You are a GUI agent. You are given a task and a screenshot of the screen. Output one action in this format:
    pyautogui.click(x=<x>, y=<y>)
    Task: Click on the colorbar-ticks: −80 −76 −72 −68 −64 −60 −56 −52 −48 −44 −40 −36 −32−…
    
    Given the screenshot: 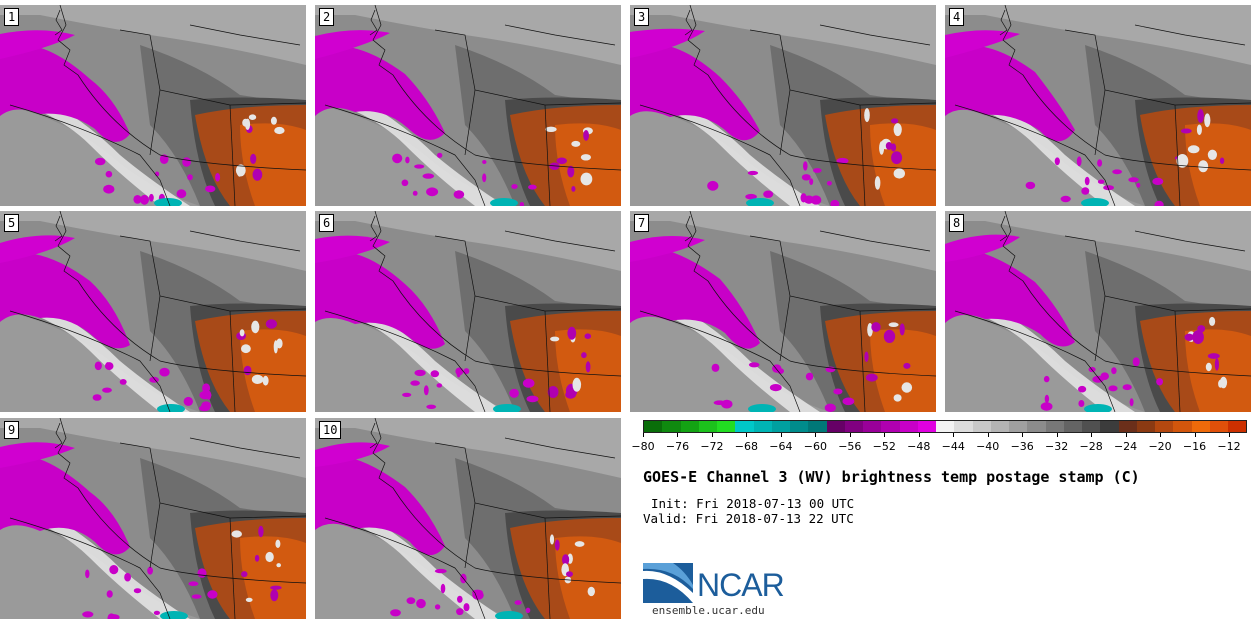 What is the action you would take?
    pyautogui.click(x=939, y=443)
    